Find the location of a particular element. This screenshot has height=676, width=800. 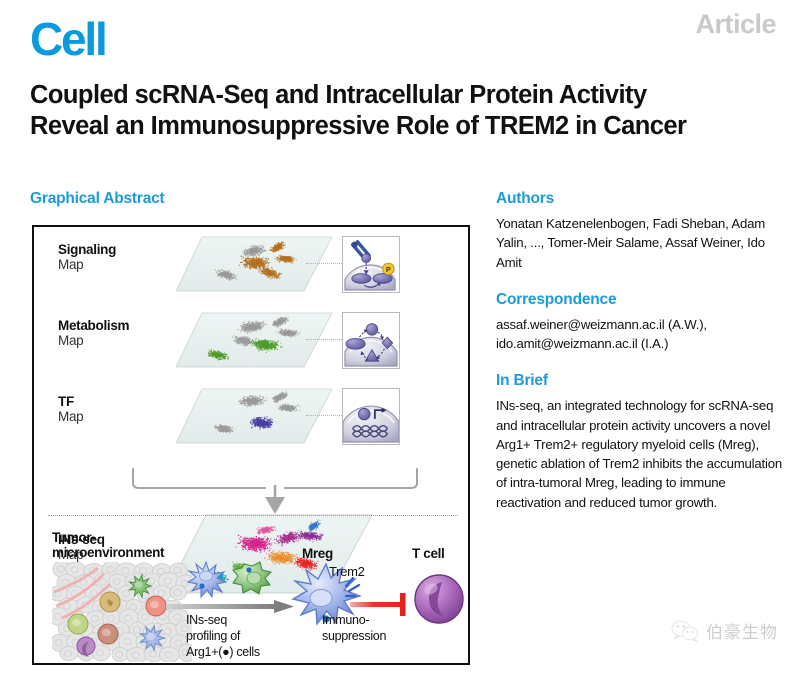

tumor-microenvironment-title: Tumor- microenvironment is located at coordinates (108, 545).